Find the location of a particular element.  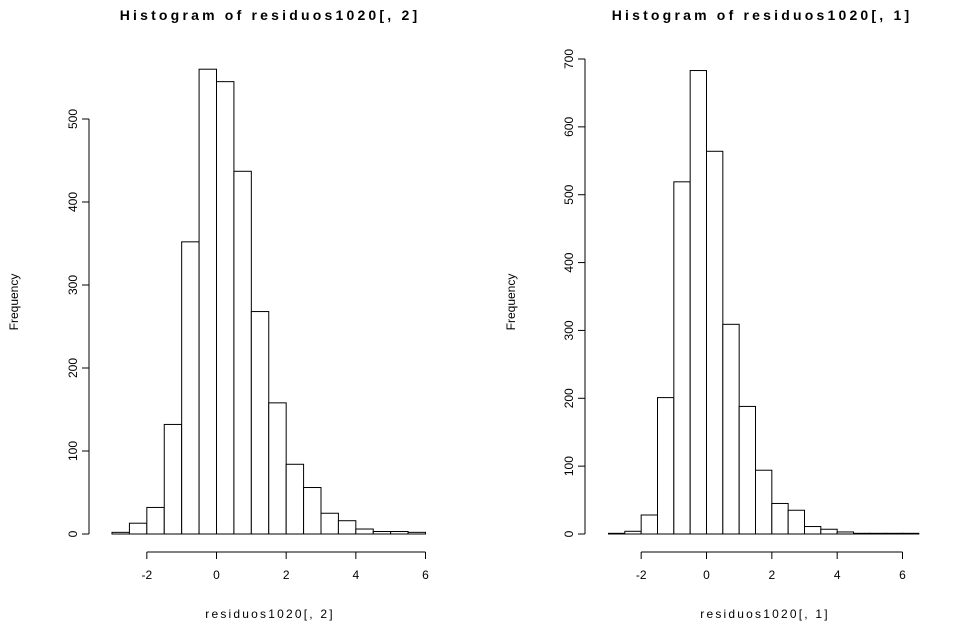

y-tick-label: 700 is located at coordinates (569, 59).